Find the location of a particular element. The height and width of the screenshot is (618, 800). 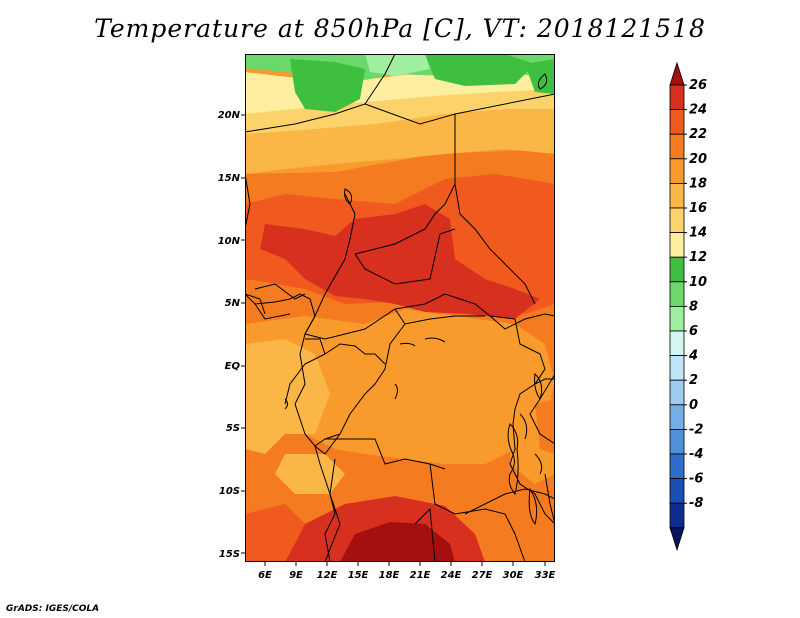

field-12-14-top is located at coordinates (327, 85).